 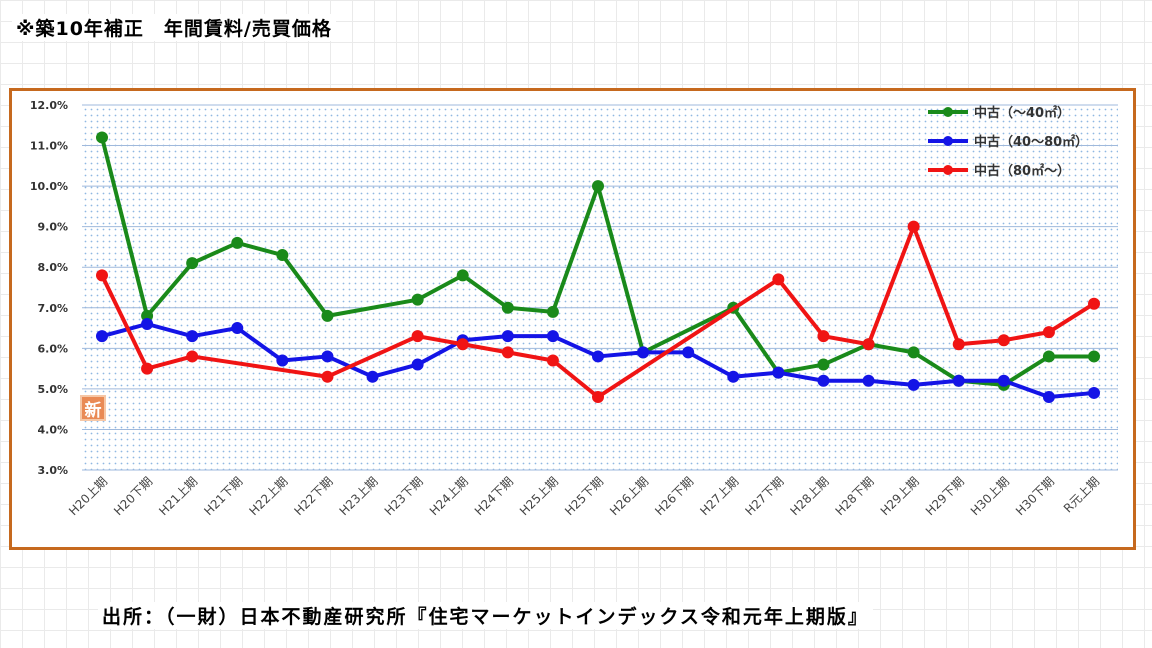 I want to click on x-tick-label: H25下期, so click(x=584, y=496).